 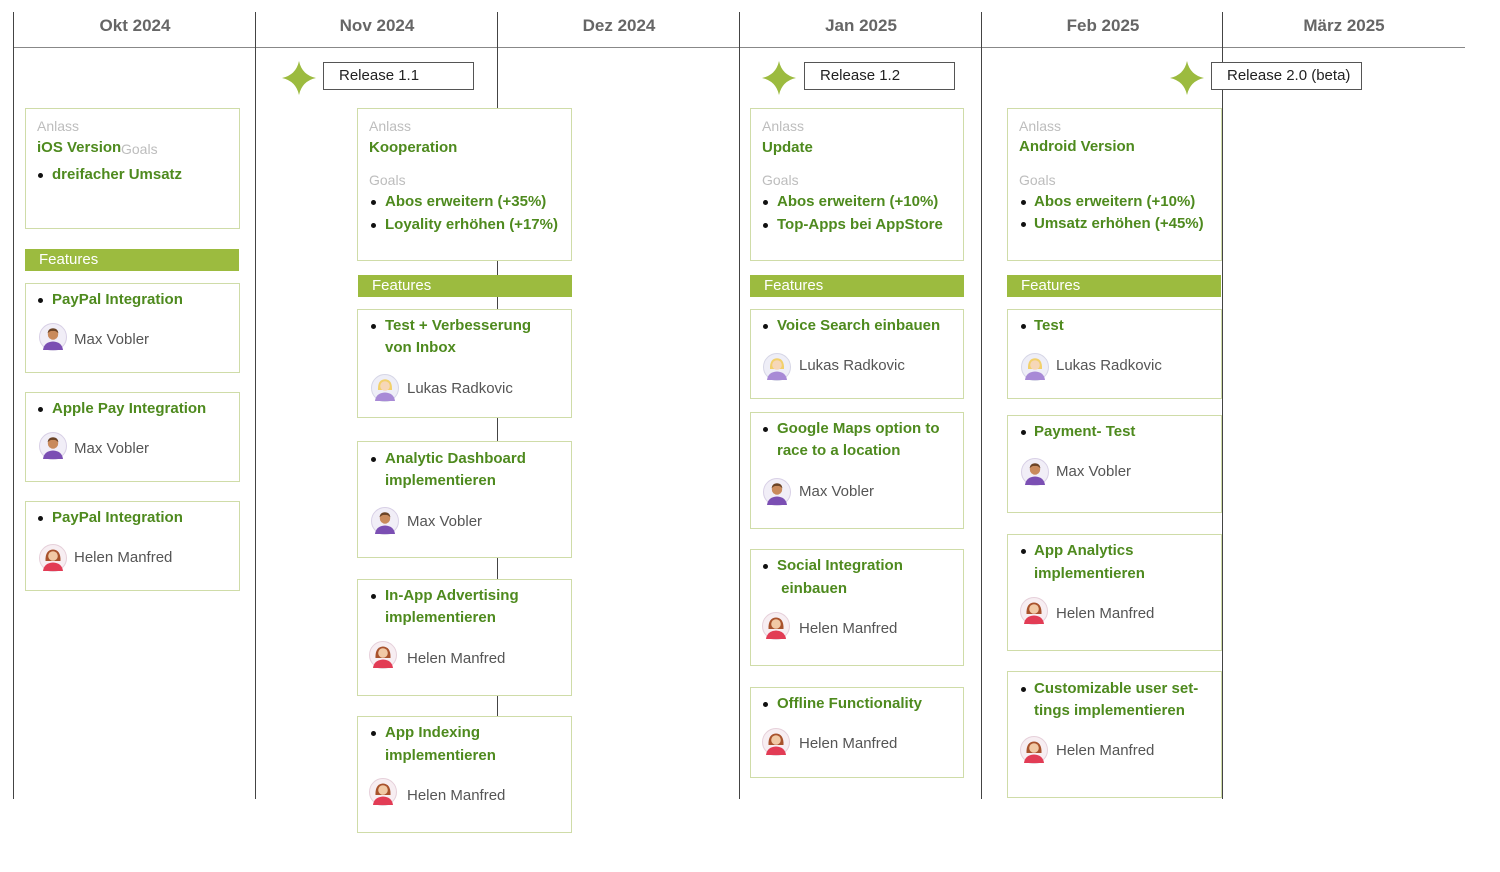 What do you see at coordinates (859, 325) in the screenshot?
I see `feature-title: Voice Search einbauen` at bounding box center [859, 325].